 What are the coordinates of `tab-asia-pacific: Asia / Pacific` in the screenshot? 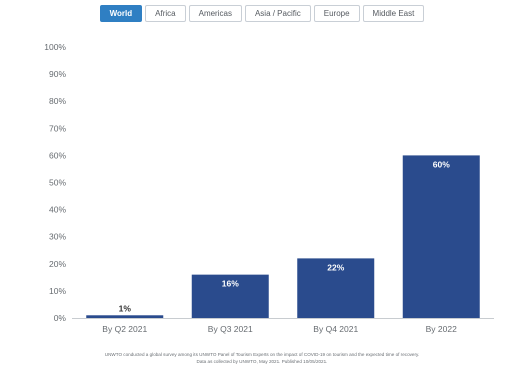 It's located at (277, 13).